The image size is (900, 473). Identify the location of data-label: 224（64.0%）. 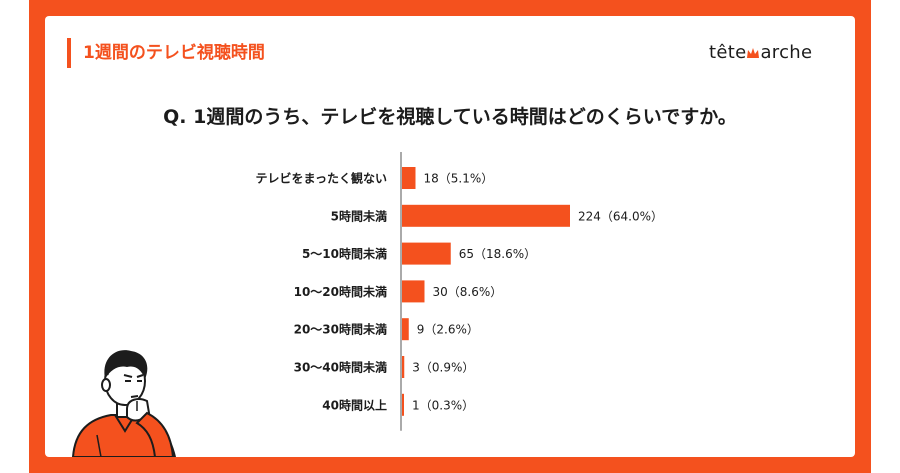
(620, 216).